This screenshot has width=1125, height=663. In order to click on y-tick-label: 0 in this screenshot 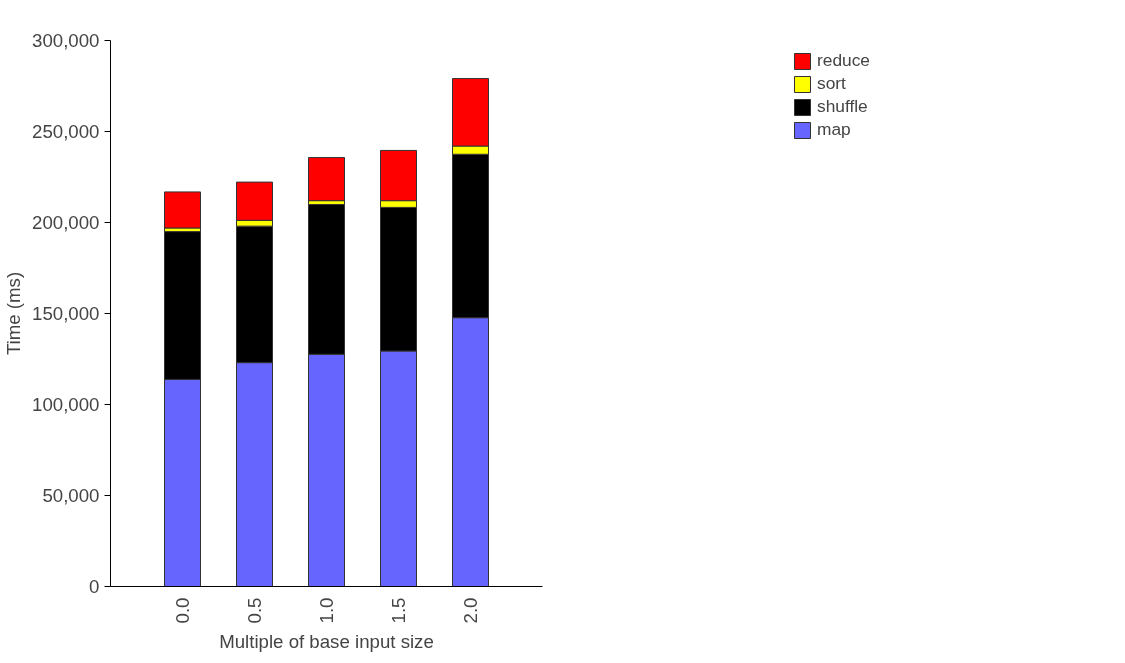, I will do `click(94, 586)`.